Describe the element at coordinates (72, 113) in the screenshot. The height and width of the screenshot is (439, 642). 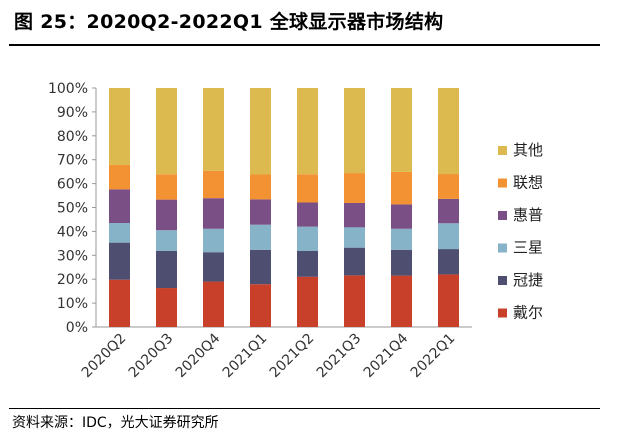
I see `y-tick-label: 90%` at that location.